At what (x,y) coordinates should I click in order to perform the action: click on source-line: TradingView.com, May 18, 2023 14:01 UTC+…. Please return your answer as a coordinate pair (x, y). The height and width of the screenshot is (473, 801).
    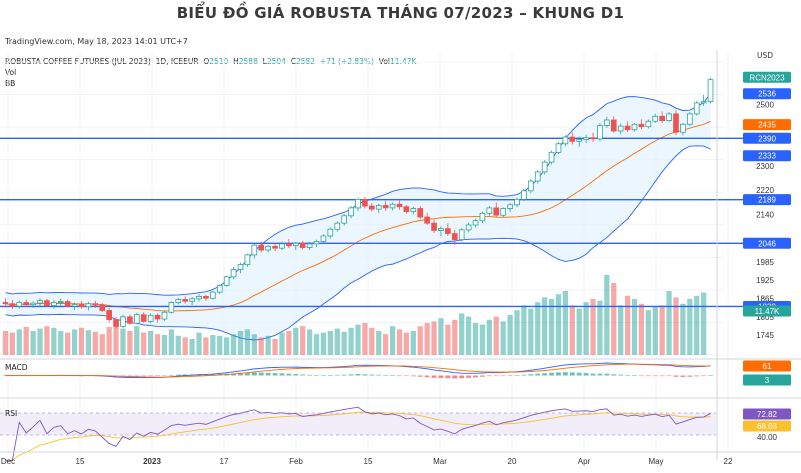
    Looking at the image, I should click on (96, 41).